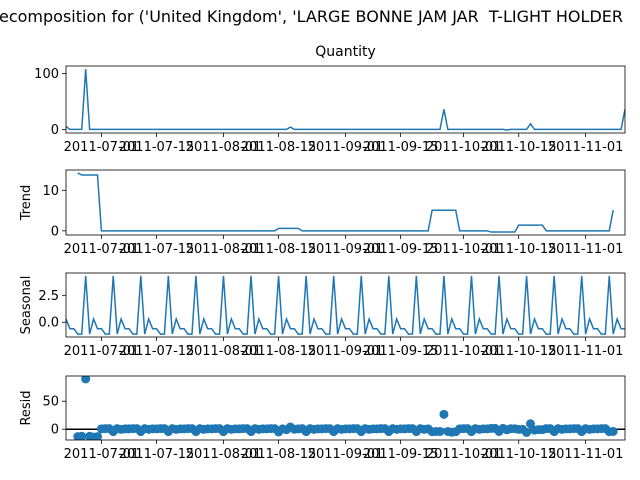  What do you see at coordinates (26, 407) in the screenshot?
I see `y-axis-label: Resid` at bounding box center [26, 407].